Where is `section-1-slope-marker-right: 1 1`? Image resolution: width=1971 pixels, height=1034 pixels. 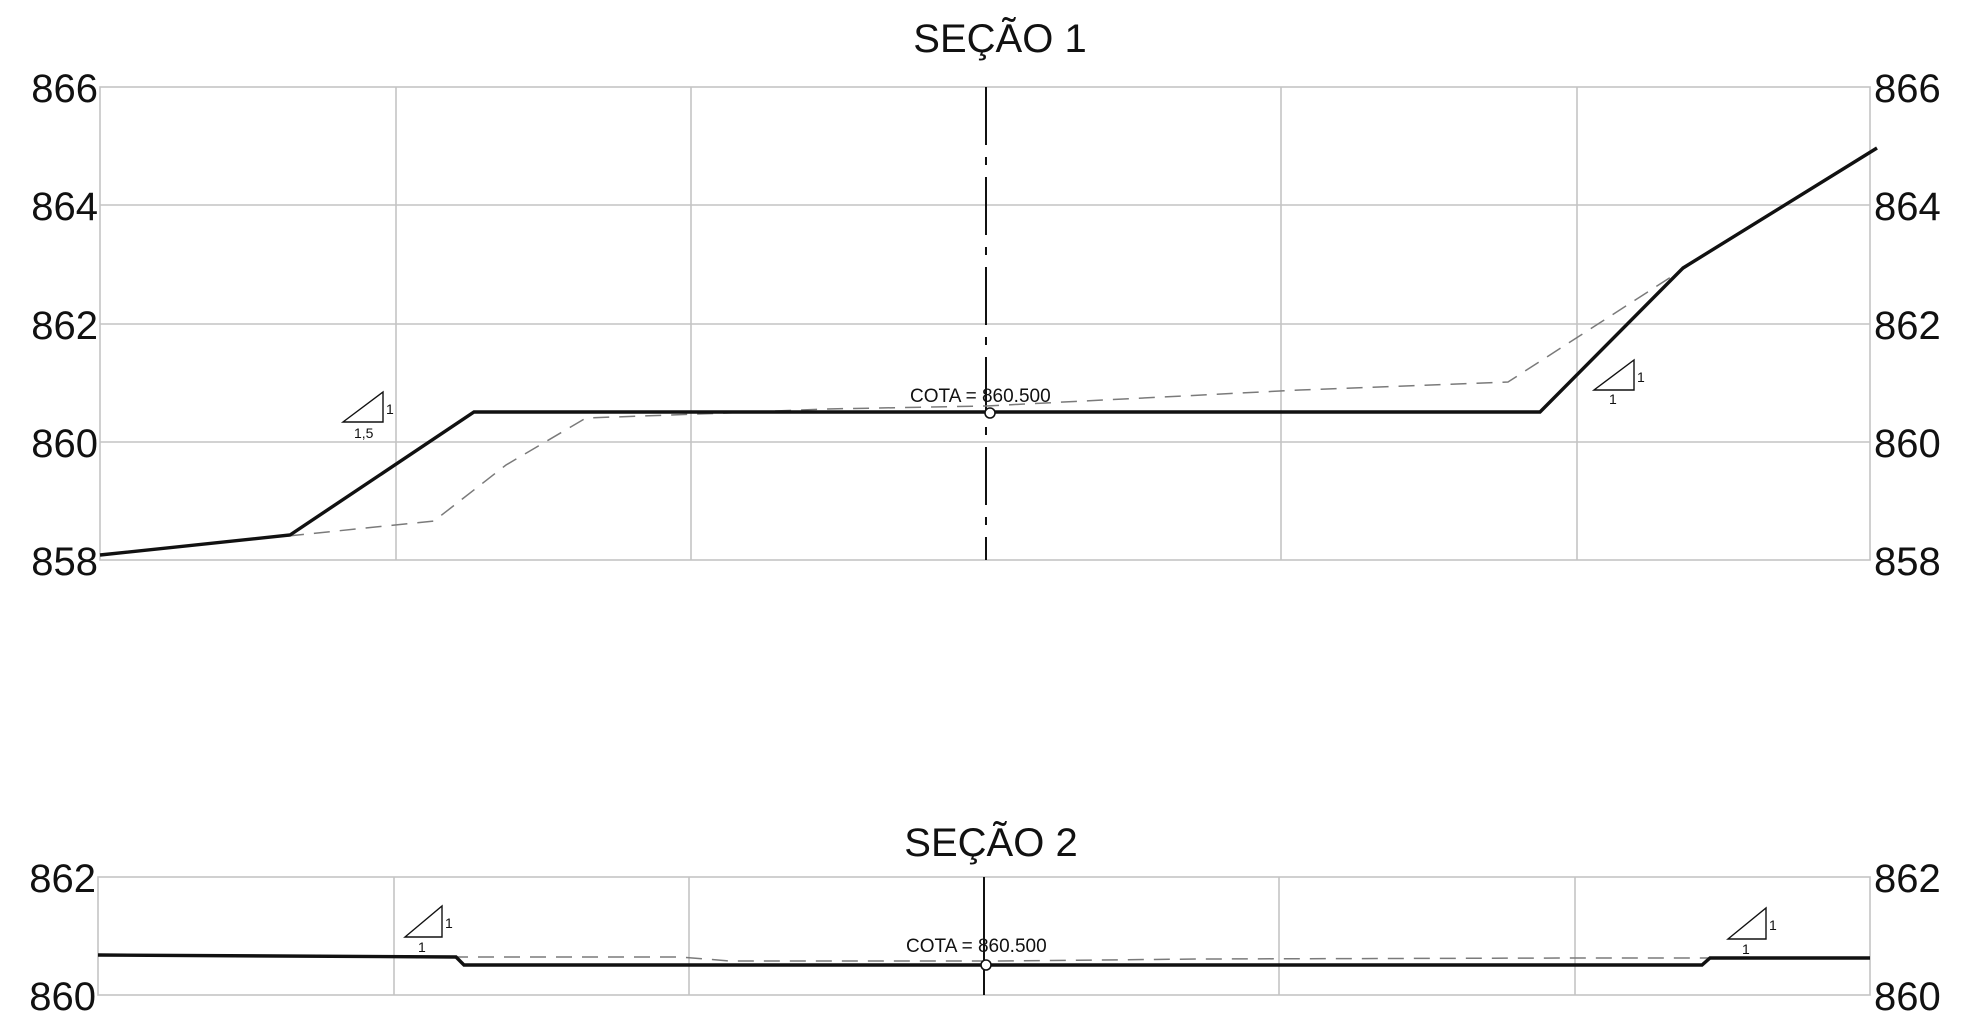 section-1-slope-marker-right: 1 1 is located at coordinates (1618, 382).